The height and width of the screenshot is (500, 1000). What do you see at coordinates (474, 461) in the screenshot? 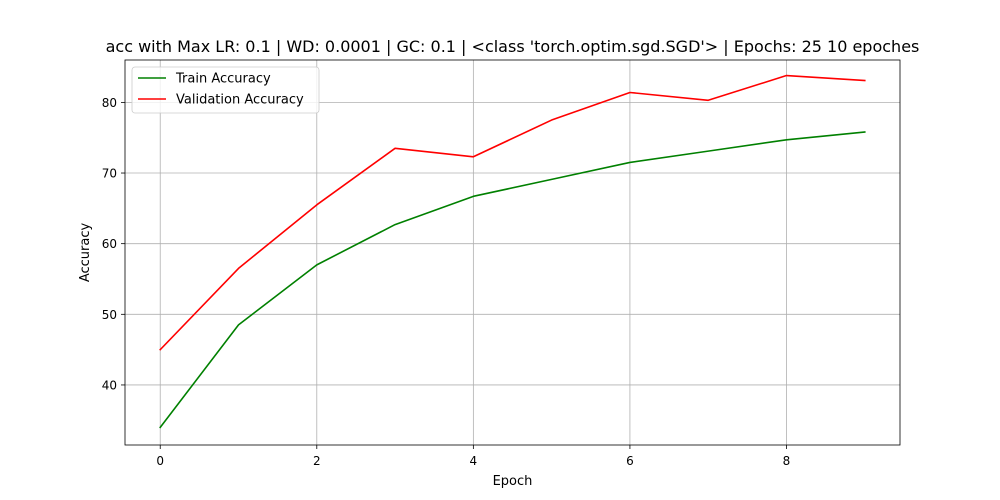
I see `x-tick-label: 4` at bounding box center [474, 461].